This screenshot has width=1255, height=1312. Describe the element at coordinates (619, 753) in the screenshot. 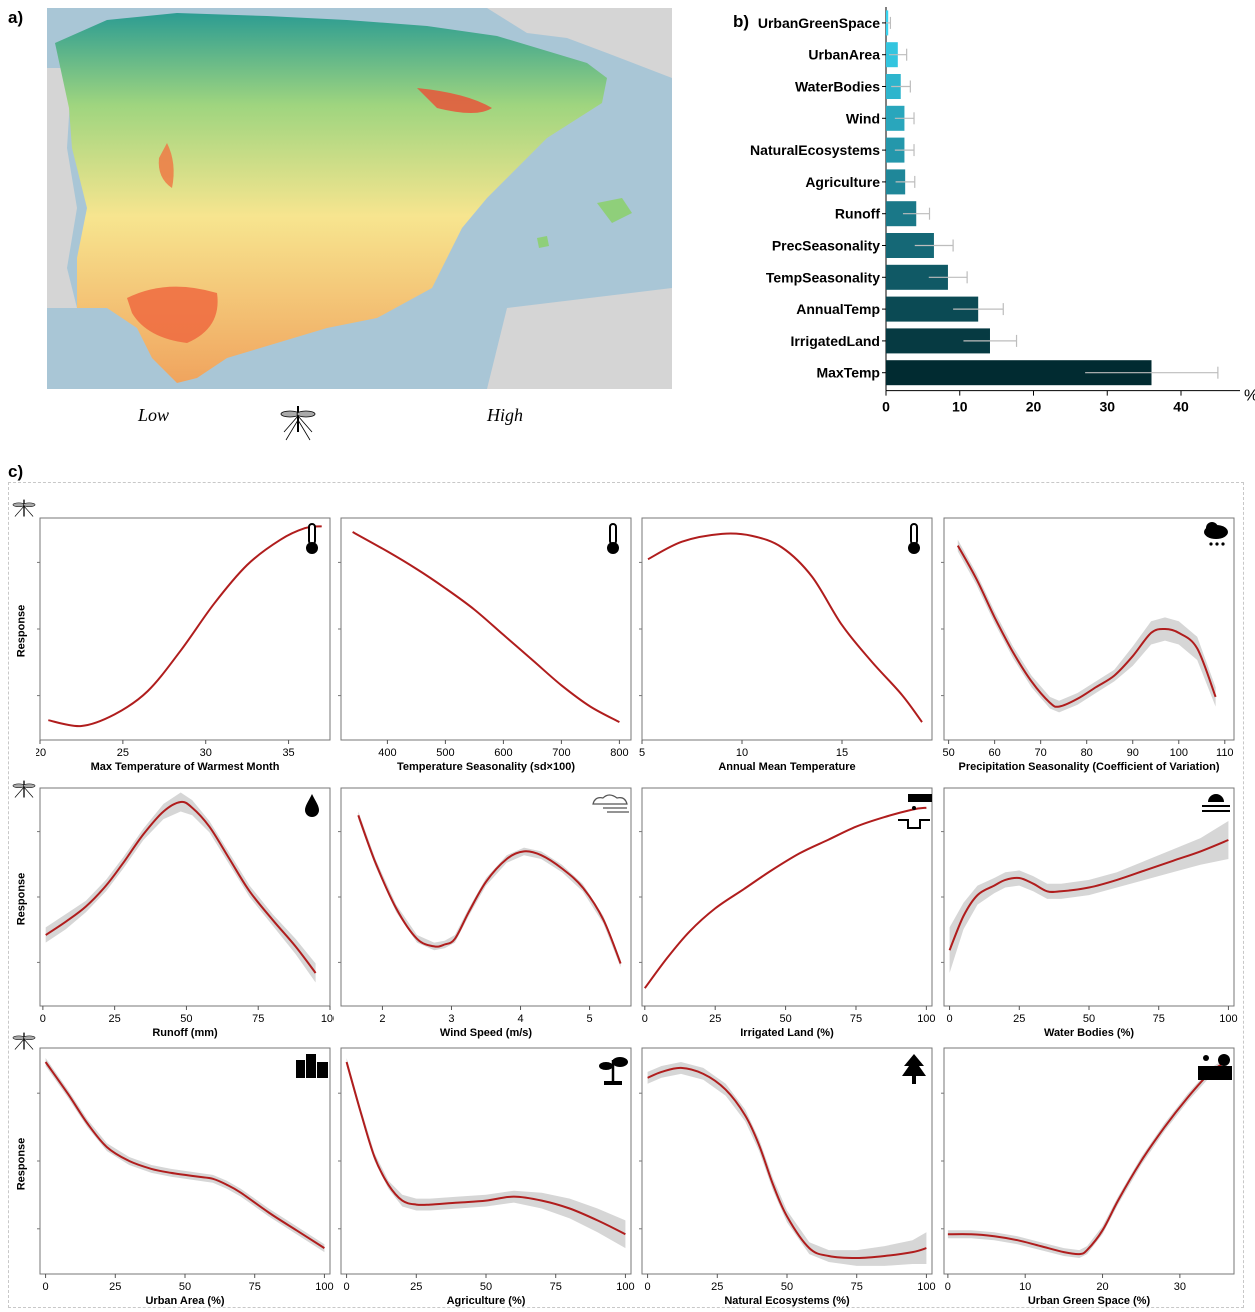

I see `x-tick-label: 800` at that location.